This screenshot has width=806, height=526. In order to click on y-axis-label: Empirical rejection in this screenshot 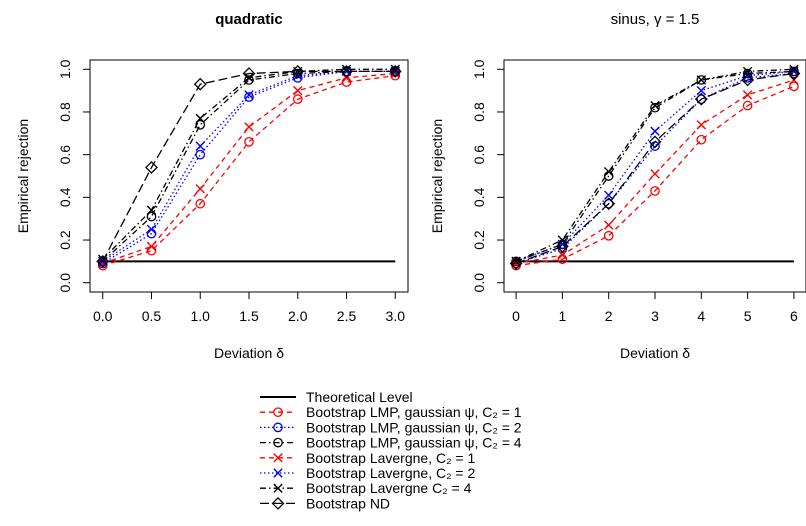, I will do `click(23, 176)`.